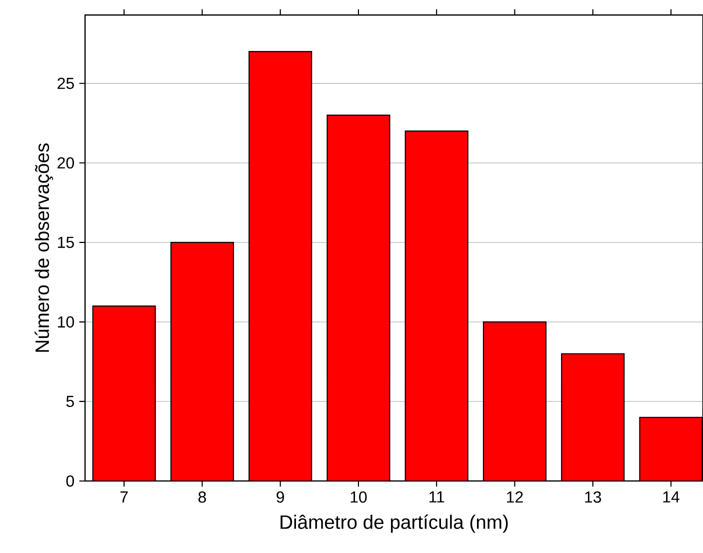 The height and width of the screenshot is (553, 703). I want to click on x-tick-label: 12, so click(515, 497).